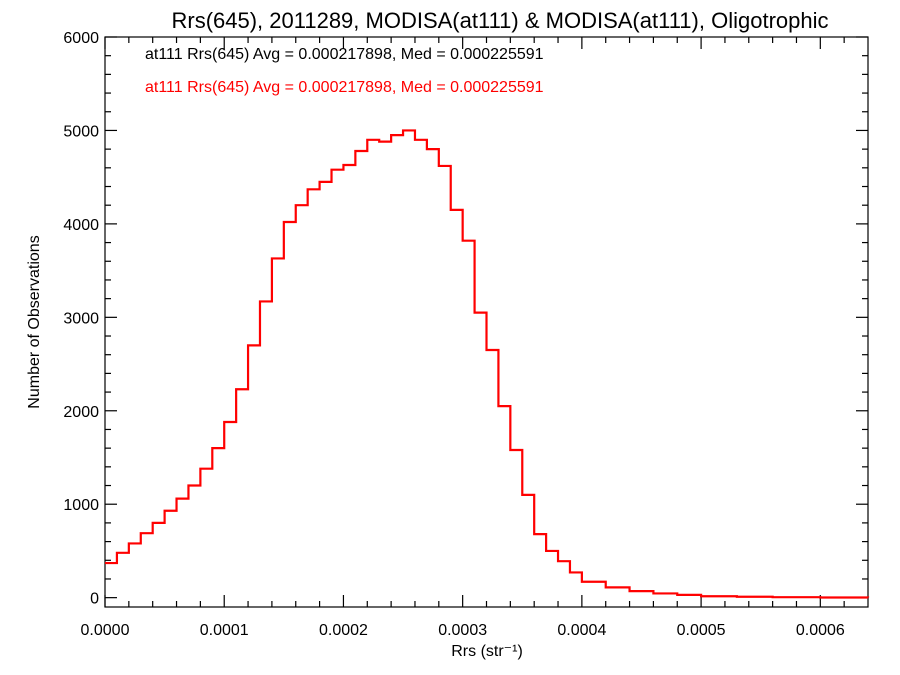 The width and height of the screenshot is (900, 675). I want to click on y-tick-label: 2000, so click(81, 412).